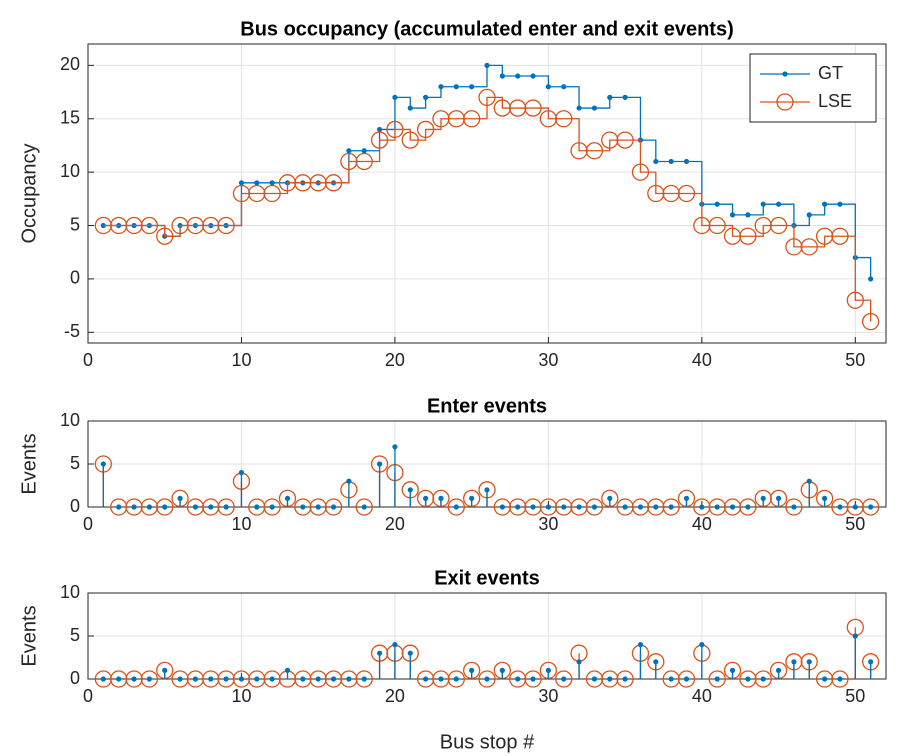 This screenshot has width=902, height=756. What do you see at coordinates (813, 88) in the screenshot?
I see `legend-box` at bounding box center [813, 88].